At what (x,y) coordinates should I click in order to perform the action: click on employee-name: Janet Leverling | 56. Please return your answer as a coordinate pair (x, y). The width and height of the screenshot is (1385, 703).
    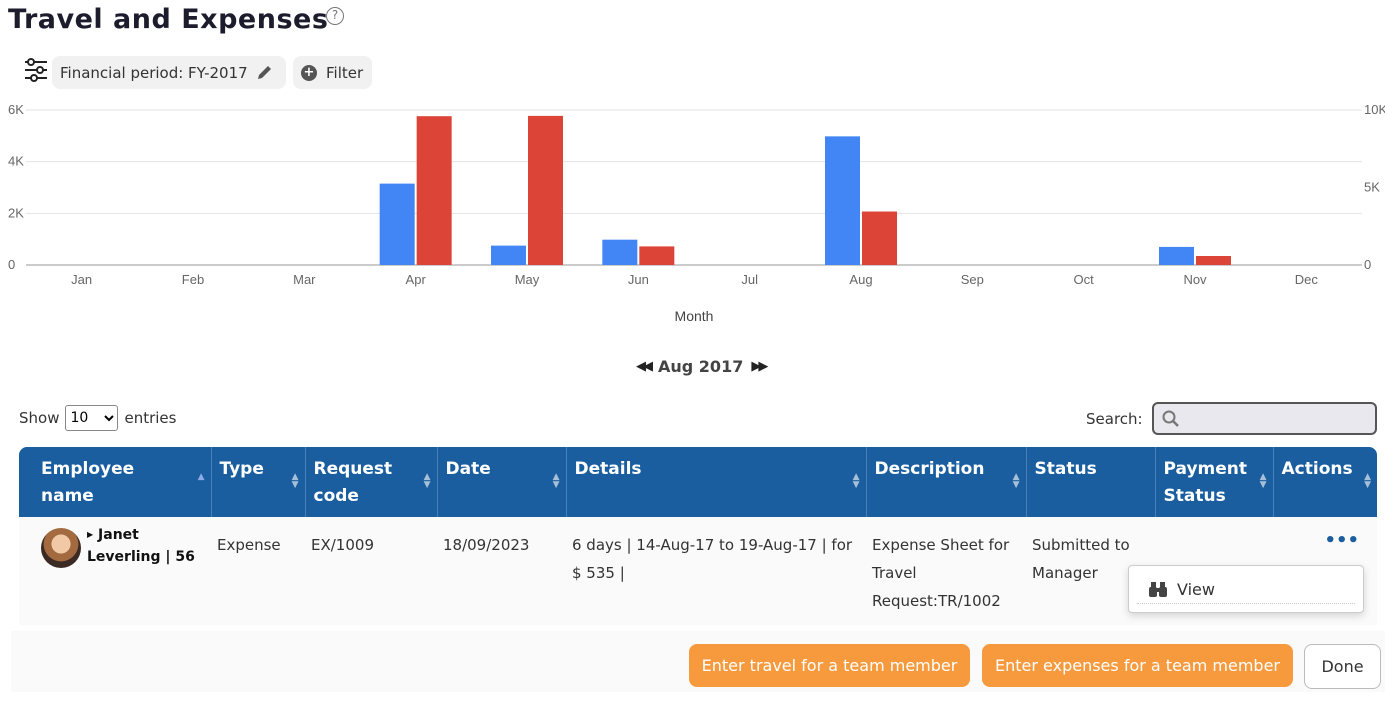
    Looking at the image, I should click on (141, 546).